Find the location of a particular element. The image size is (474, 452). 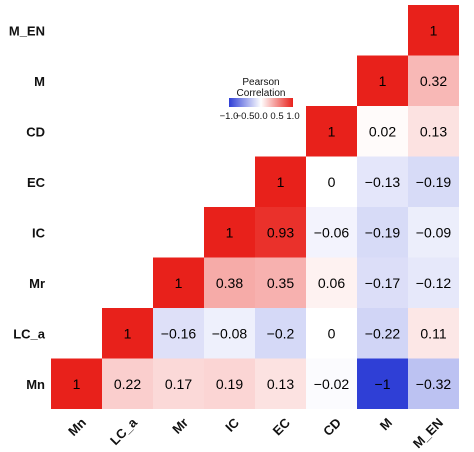

legend-title-line1: Pearson is located at coordinates (260, 82).